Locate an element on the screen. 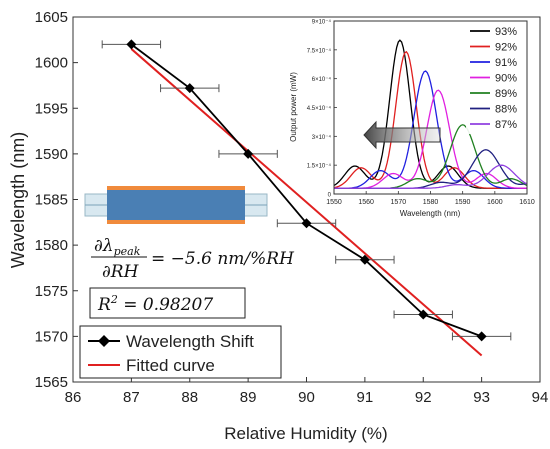 The height and width of the screenshot is (449, 550). main-y-tick-label: 1570 is located at coordinates (51, 336).